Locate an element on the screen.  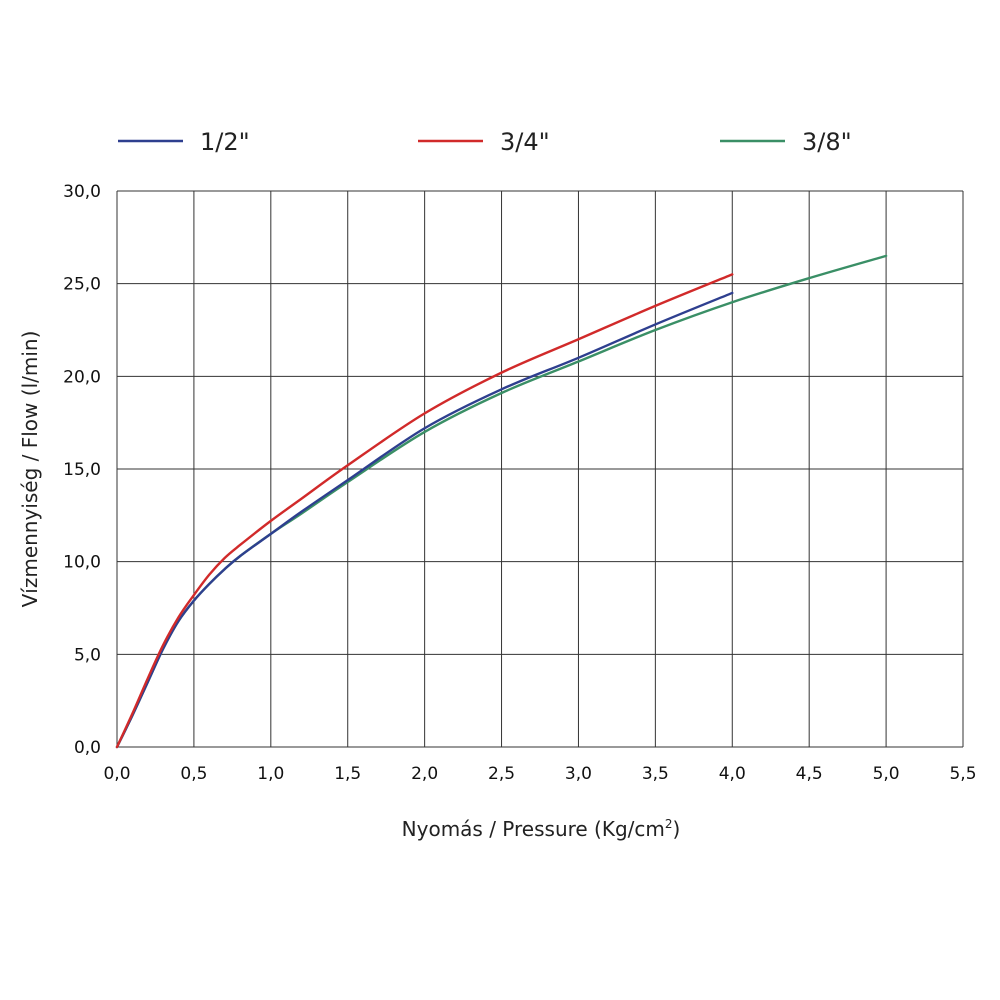
y-tick-label: 30,0 is located at coordinates (82, 192).